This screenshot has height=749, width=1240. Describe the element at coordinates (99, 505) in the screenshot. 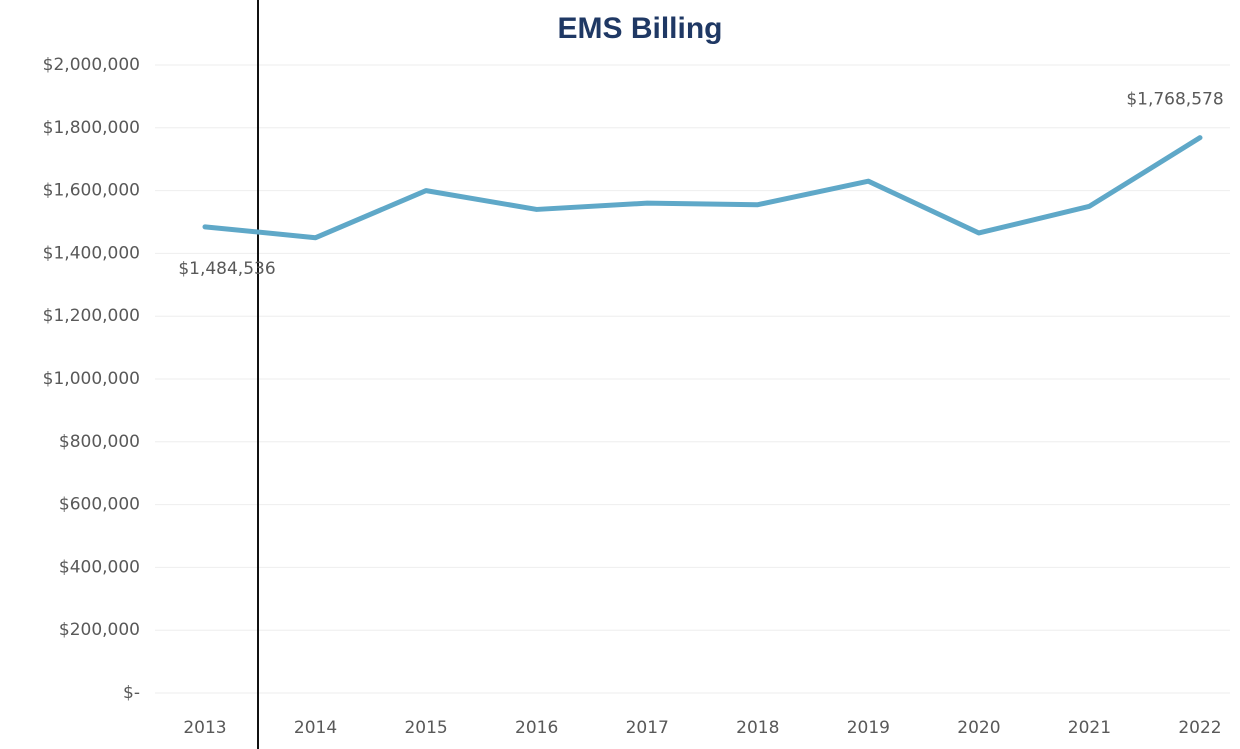

I see `y-tick-label: $600,000` at that location.